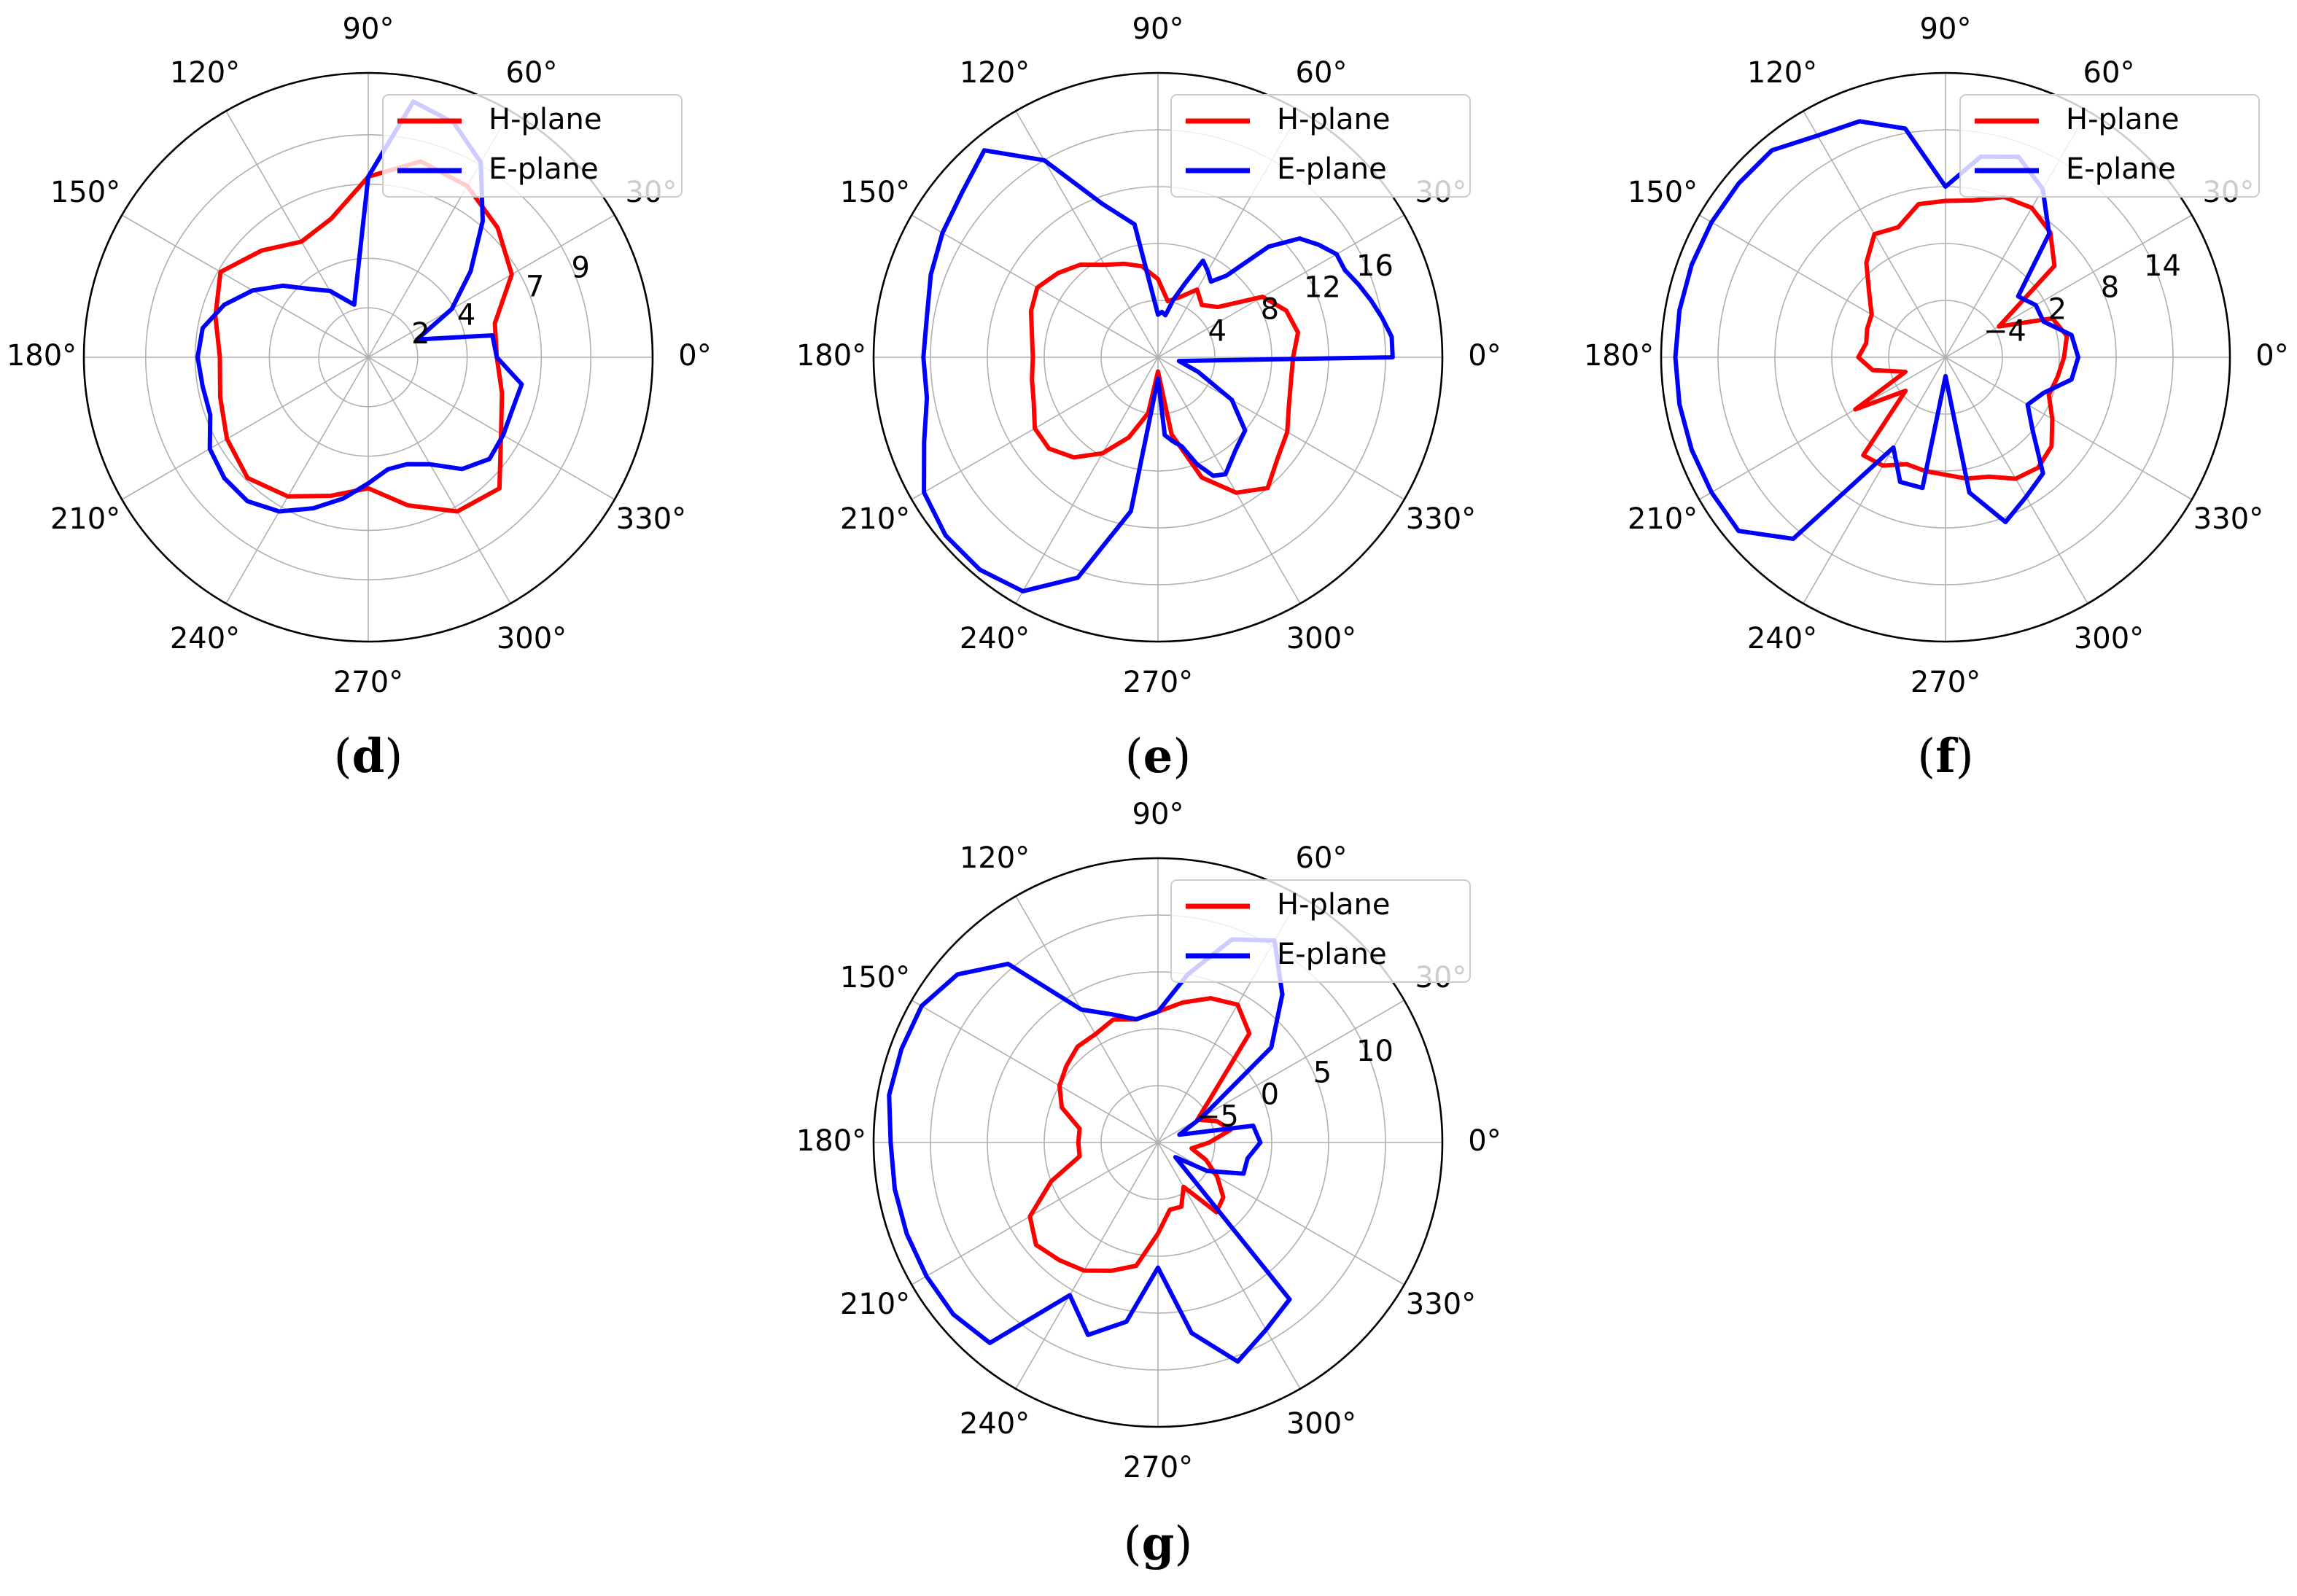  Describe the element at coordinates (368, 756) in the screenshot. I see `panel-caption: (d)` at that location.